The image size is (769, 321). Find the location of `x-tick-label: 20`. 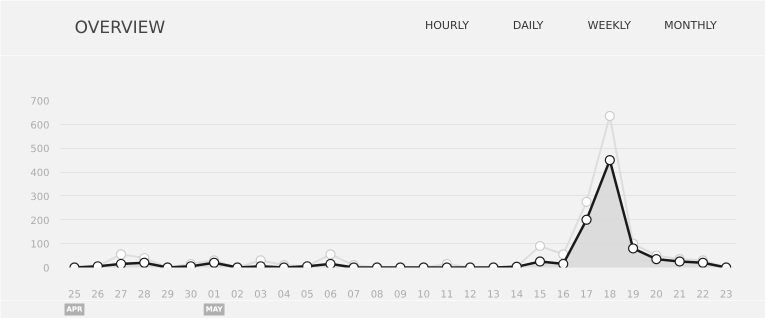

x-tick-label: 20 is located at coordinates (656, 295).